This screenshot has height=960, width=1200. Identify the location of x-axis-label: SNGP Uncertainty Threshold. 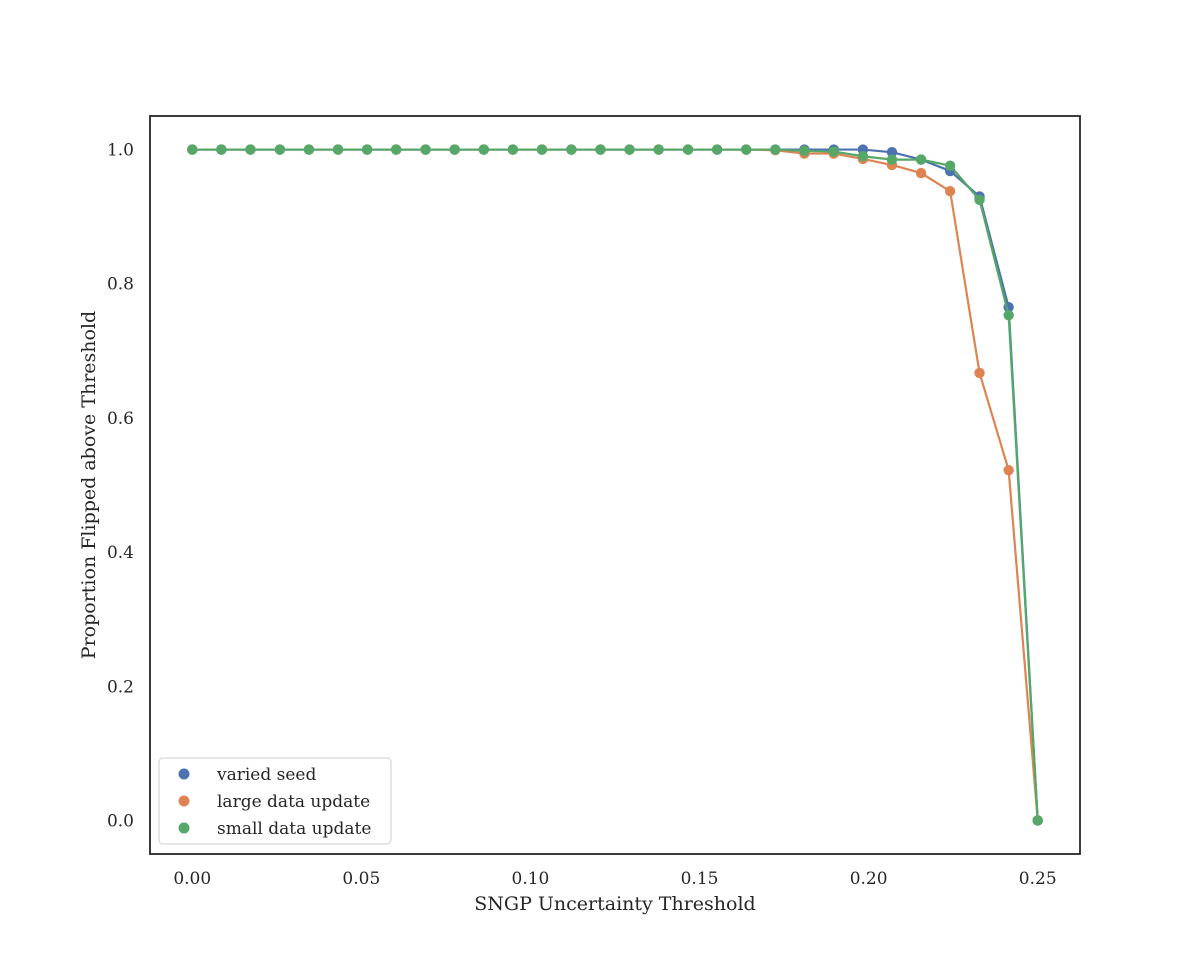
(614, 904).